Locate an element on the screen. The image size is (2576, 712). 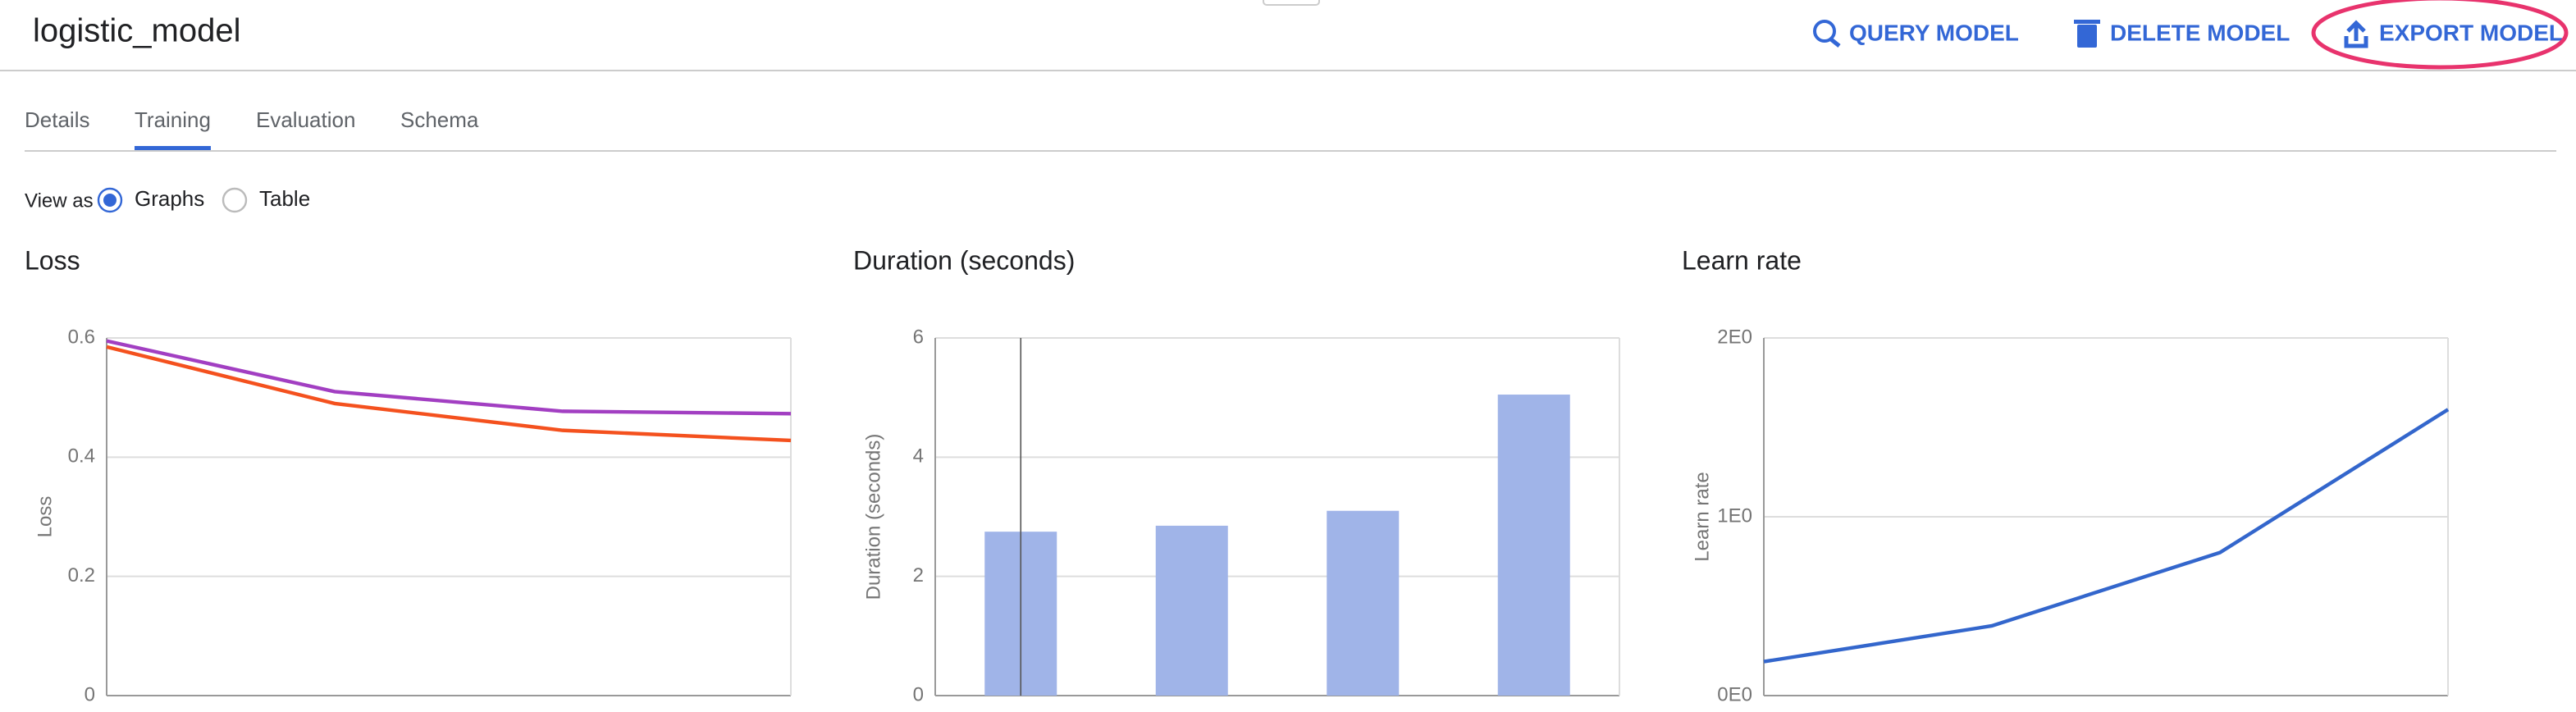
delete-button: DELETE MODEL is located at coordinates (2182, 34).